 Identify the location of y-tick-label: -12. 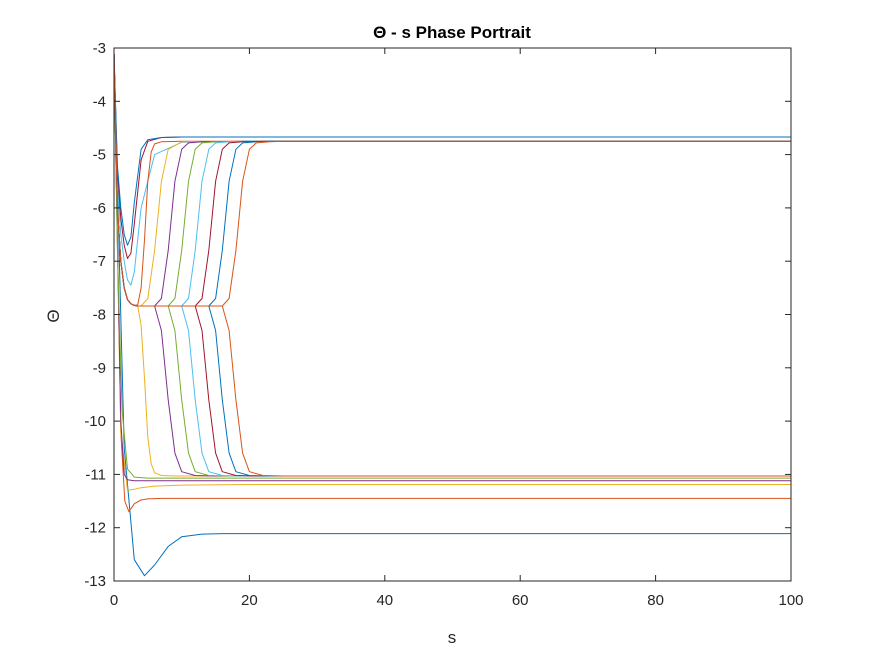
(95, 528).